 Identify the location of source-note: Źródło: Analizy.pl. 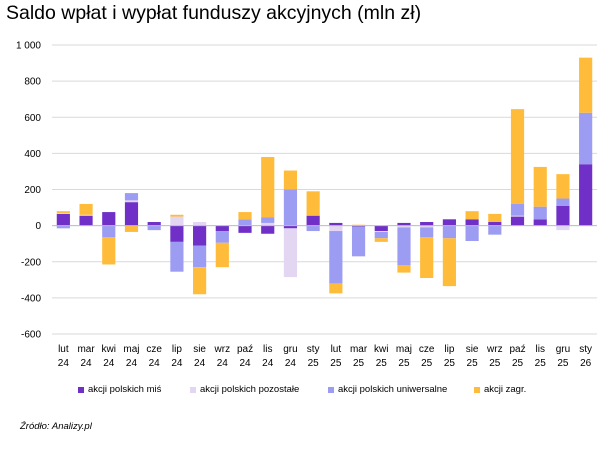
(56, 426).